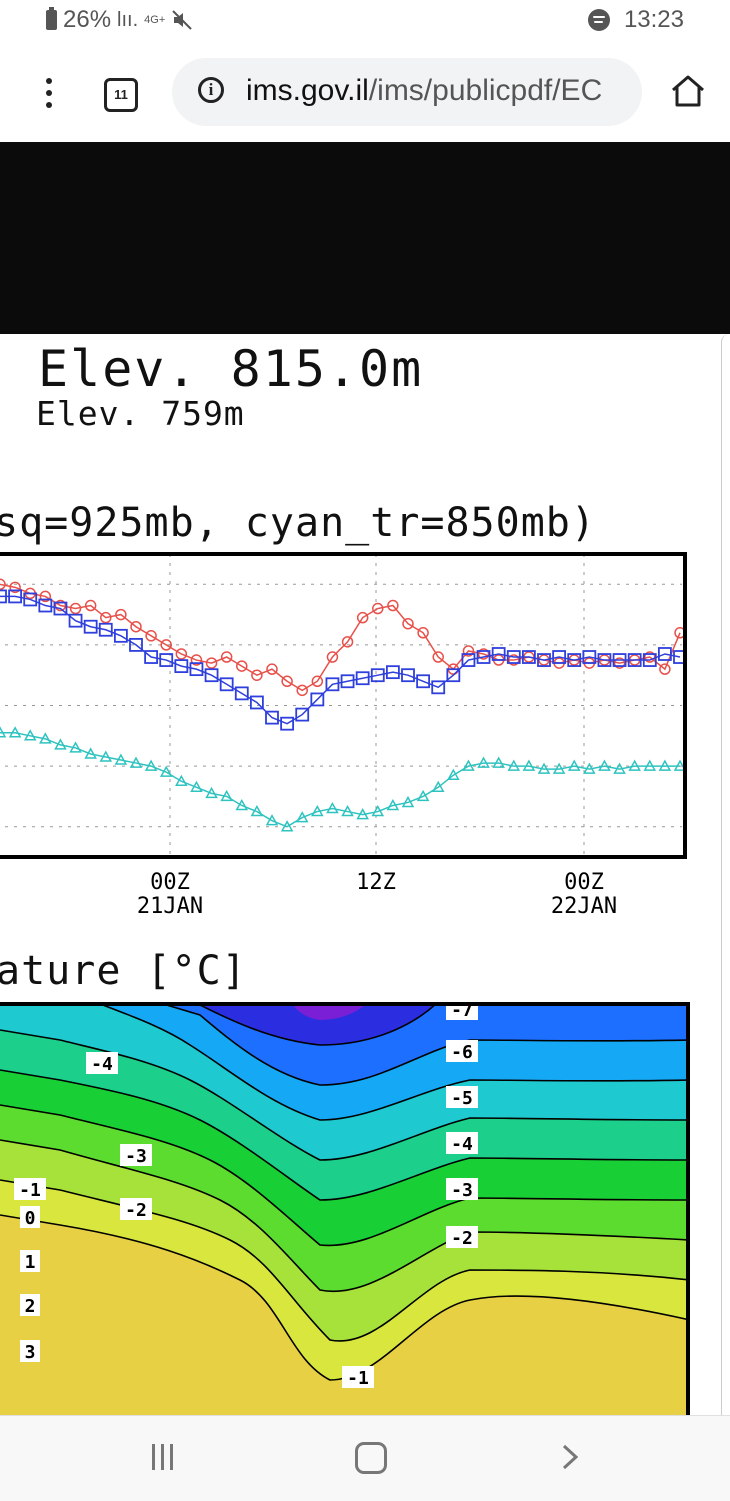 This screenshot has height=1501, width=730. Describe the element at coordinates (462, 1238) in the screenshot. I see `contour-label-5: -2` at that location.